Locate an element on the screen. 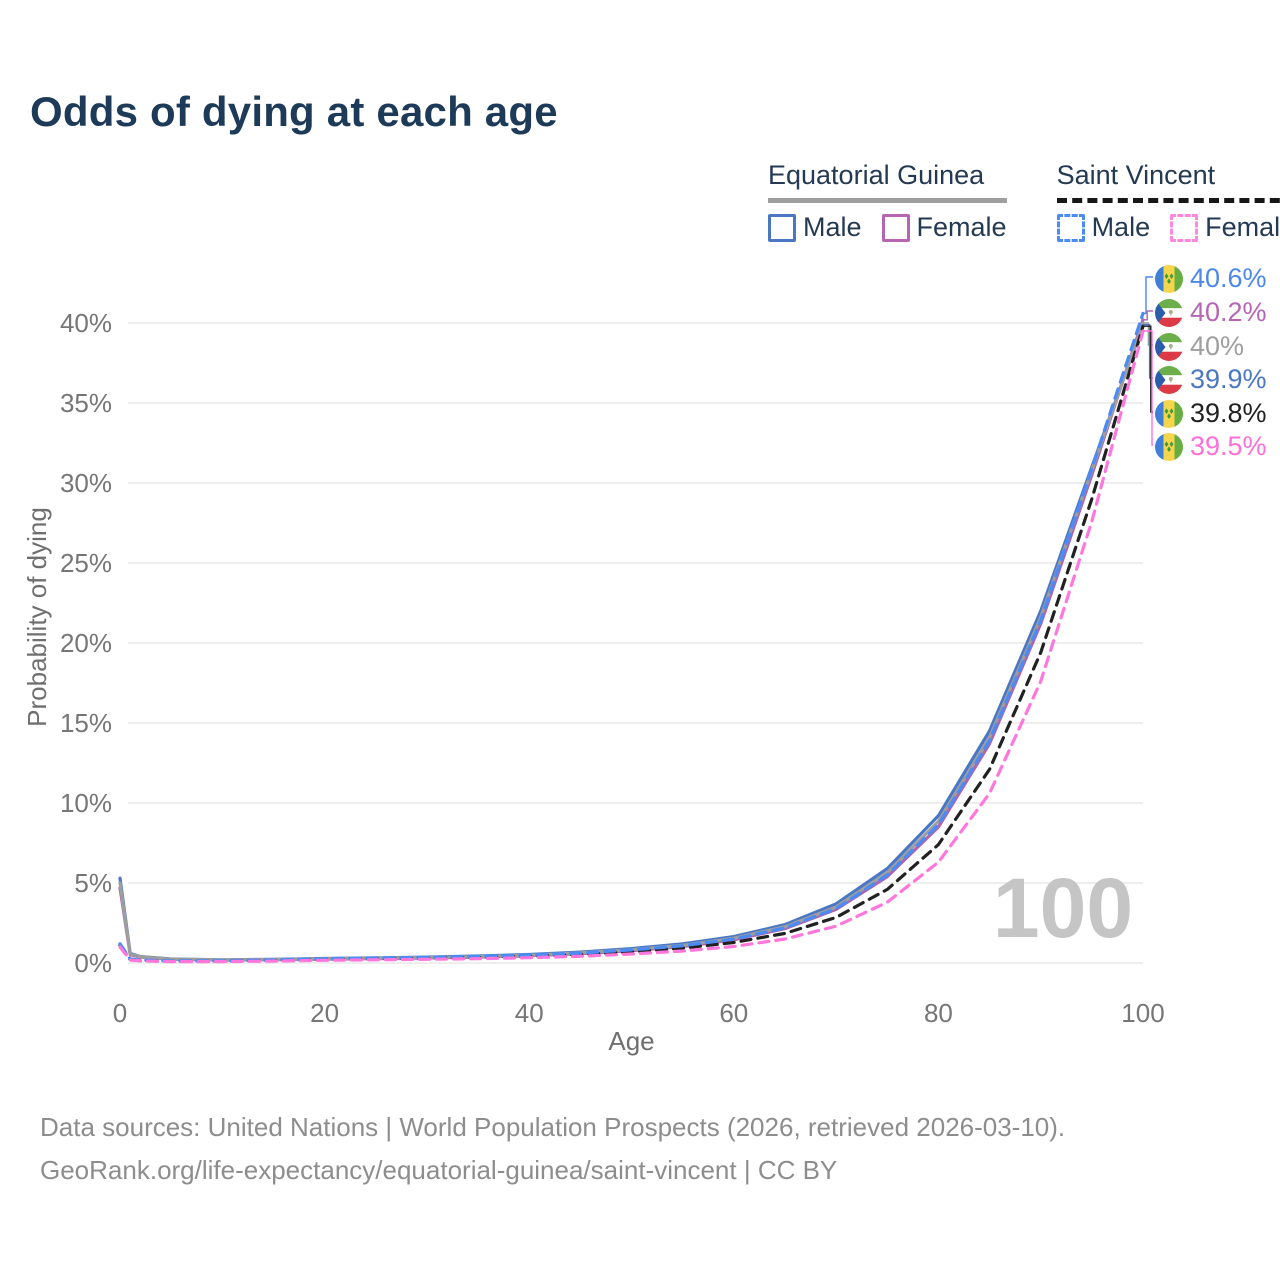 The height and width of the screenshot is (1280, 1280). x-tick-label: 60 is located at coordinates (733, 1013).